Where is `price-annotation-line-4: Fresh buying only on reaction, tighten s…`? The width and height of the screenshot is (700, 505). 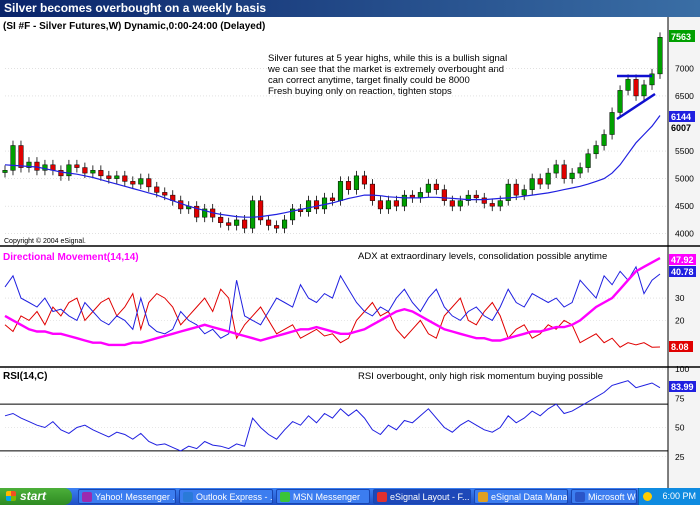 price-annotation-line-4: Fresh buying only on reaction, tighten s… is located at coordinates (360, 91).